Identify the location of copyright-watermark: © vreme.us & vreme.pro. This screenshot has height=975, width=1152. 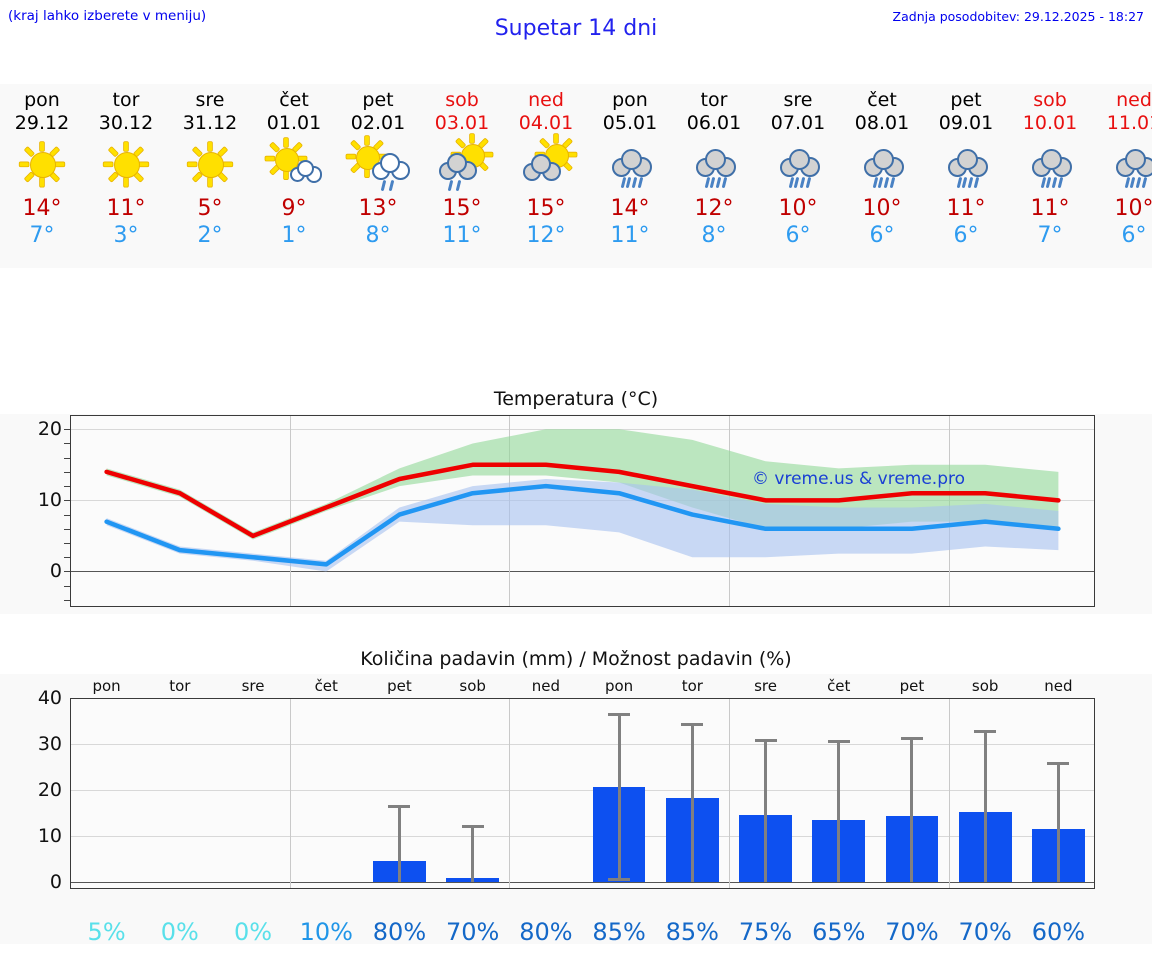
(859, 479).